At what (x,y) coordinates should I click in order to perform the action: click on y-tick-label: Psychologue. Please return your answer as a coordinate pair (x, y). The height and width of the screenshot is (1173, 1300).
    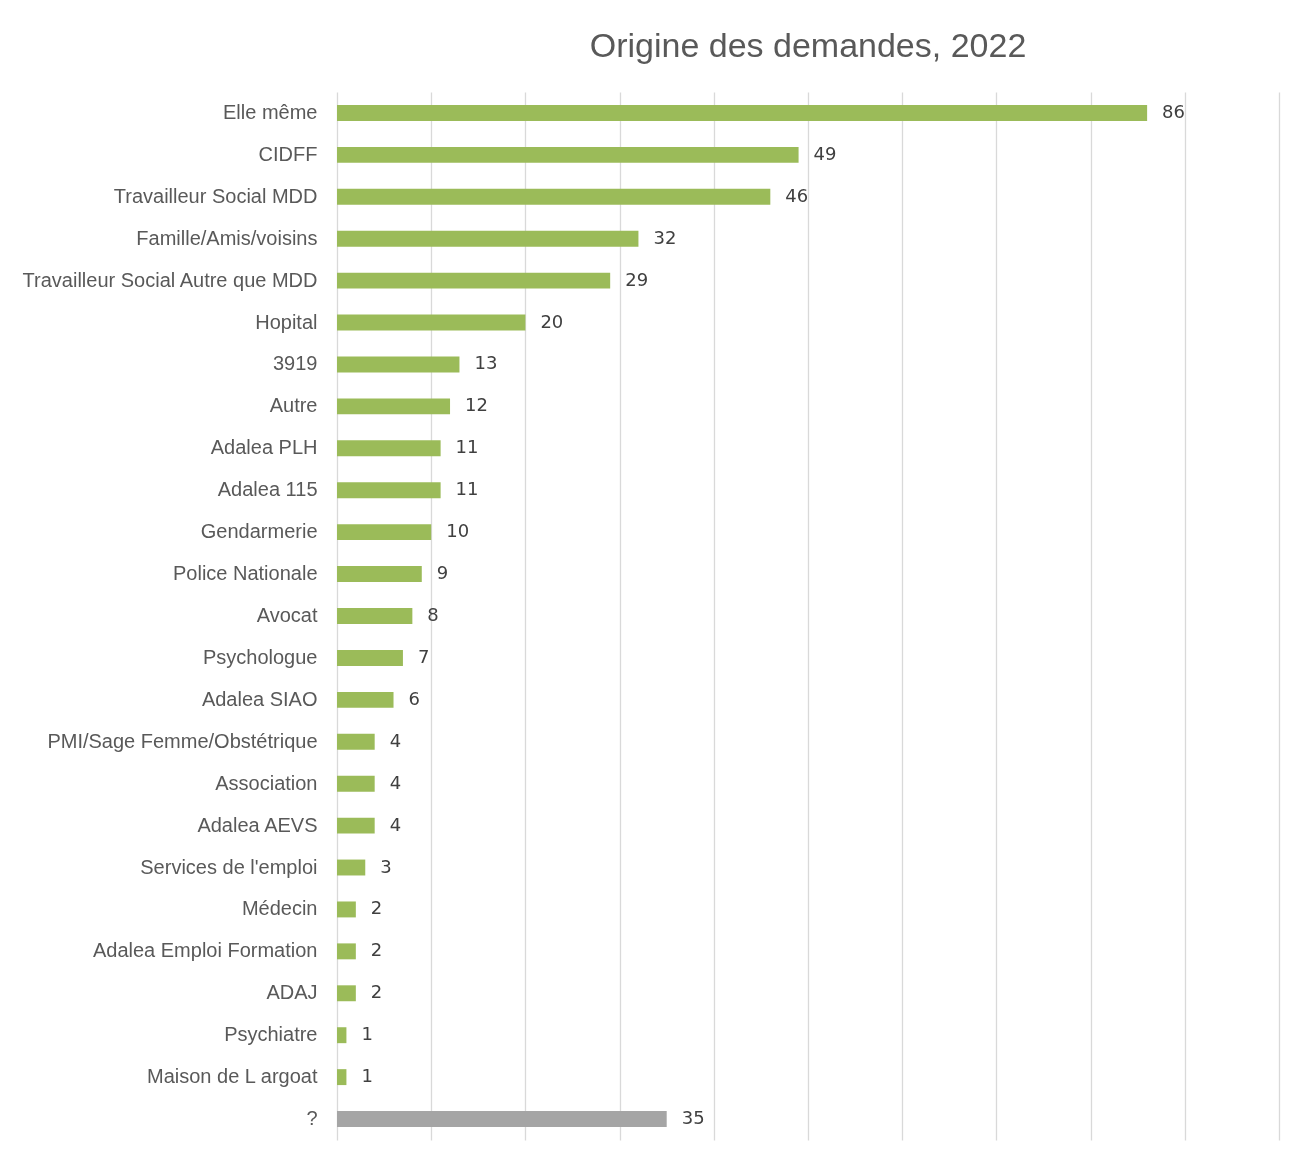
    Looking at the image, I should click on (260, 656).